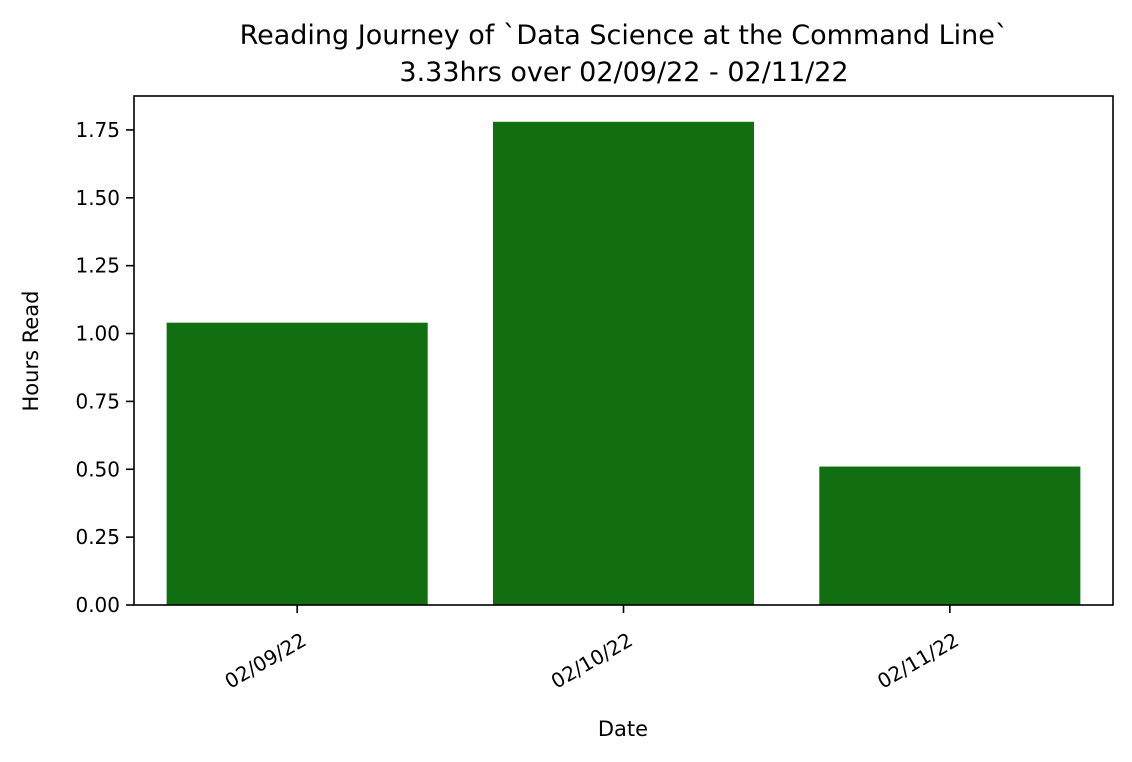 The height and width of the screenshot is (762, 1132). I want to click on chart-subtitle: 3.33hrs over 02/09/22 - 02/11/22, so click(623, 72).